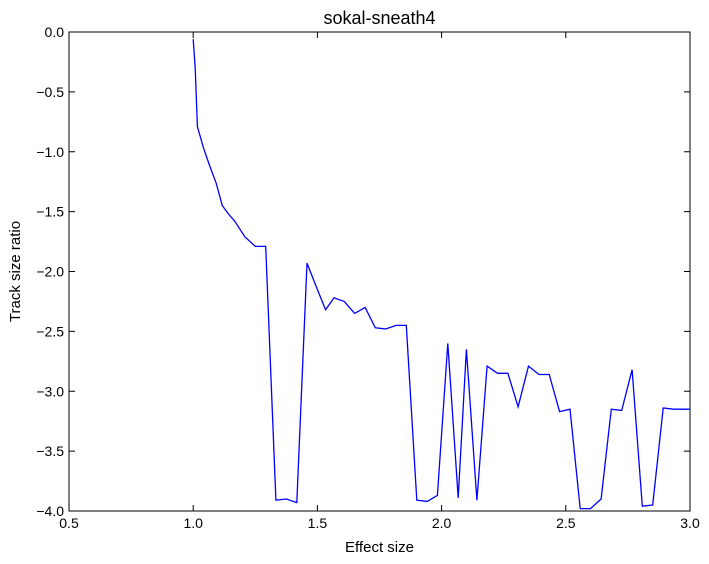 Image resolution: width=709 pixels, height=564 pixels. What do you see at coordinates (442, 523) in the screenshot?
I see `x-tick-label: 2.0` at bounding box center [442, 523].